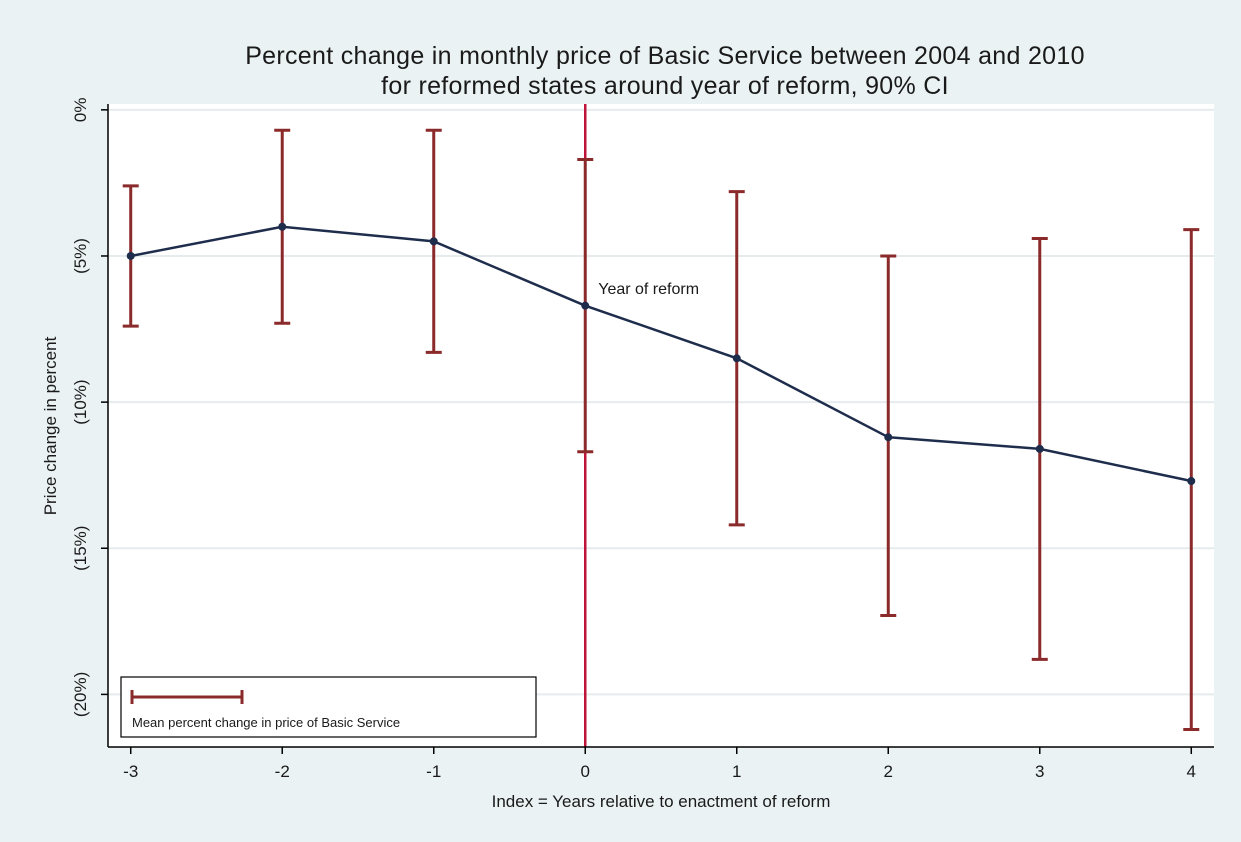 This screenshot has width=1241, height=842. I want to click on x-tick-label: -3, so click(130, 771).